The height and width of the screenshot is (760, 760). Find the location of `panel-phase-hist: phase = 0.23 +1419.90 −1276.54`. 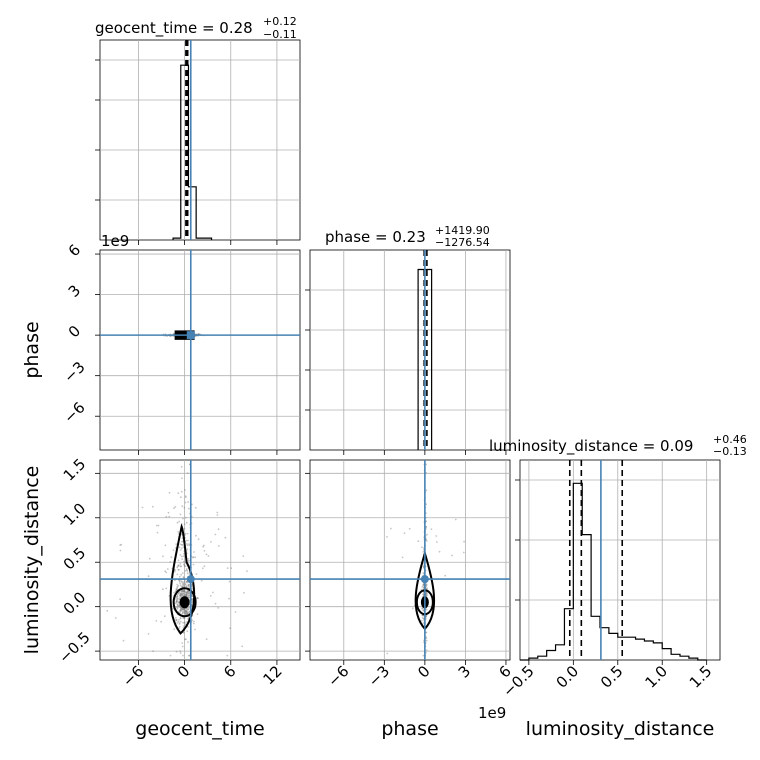

panel-phase-hist: phase = 0.23 +1419.90 −1276.54 is located at coordinates (408, 339).